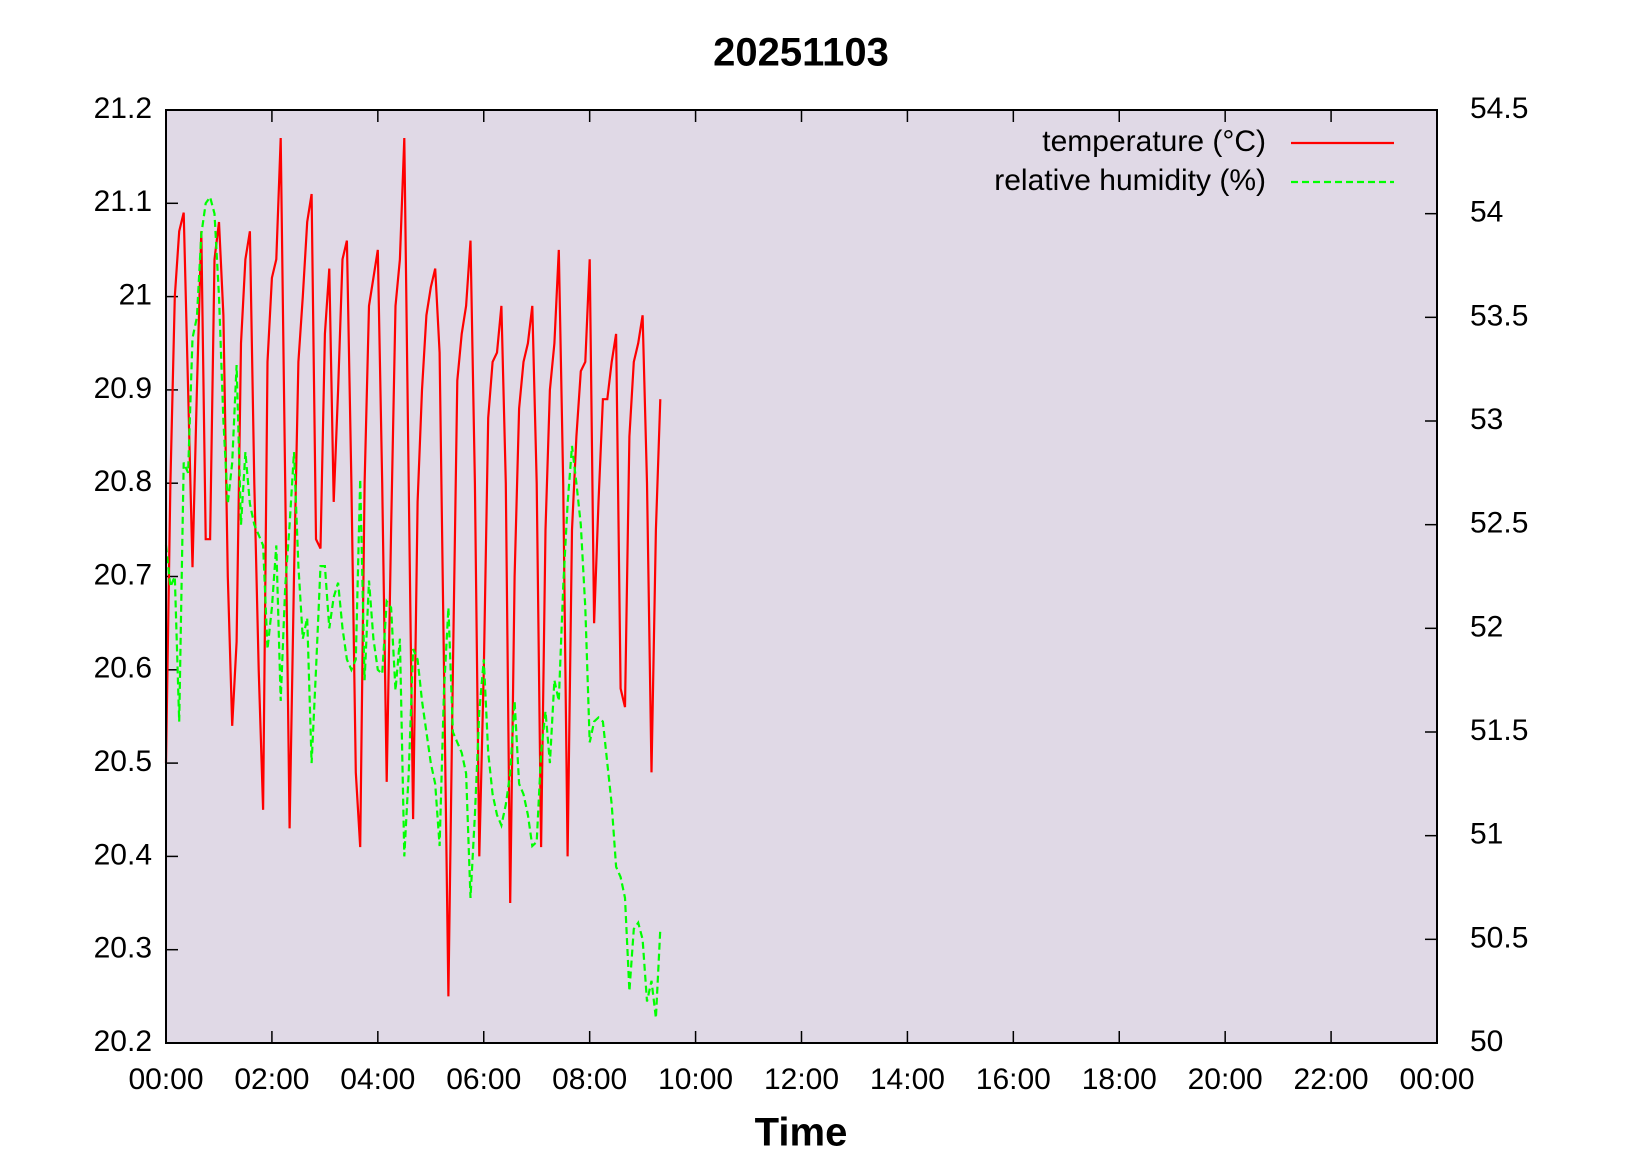  What do you see at coordinates (123, 668) in the screenshot?
I see `y-tick-label: 20.6` at bounding box center [123, 668].